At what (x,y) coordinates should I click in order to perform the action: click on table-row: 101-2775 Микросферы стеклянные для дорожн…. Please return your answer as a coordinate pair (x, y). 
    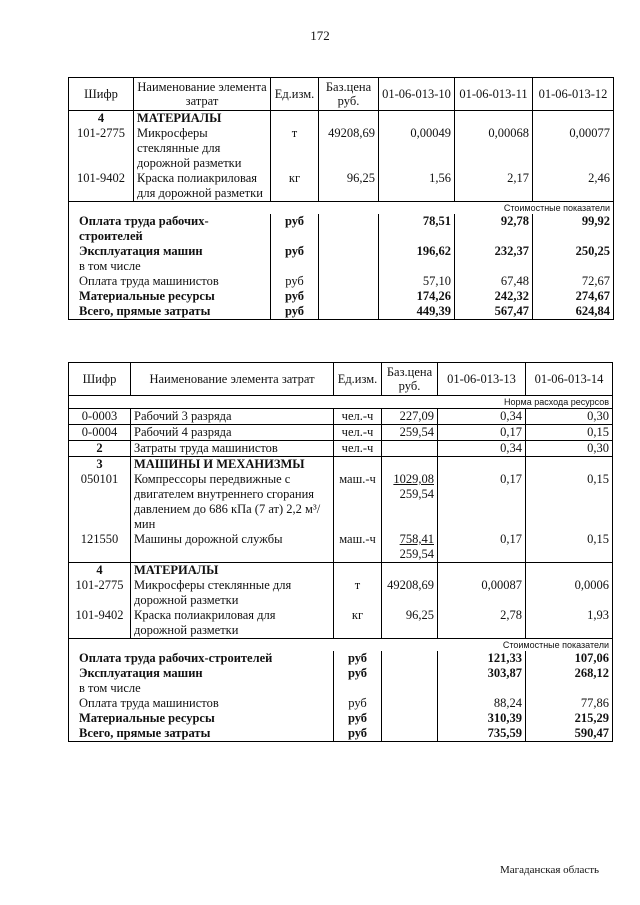
    Looking at the image, I should click on (340, 593).